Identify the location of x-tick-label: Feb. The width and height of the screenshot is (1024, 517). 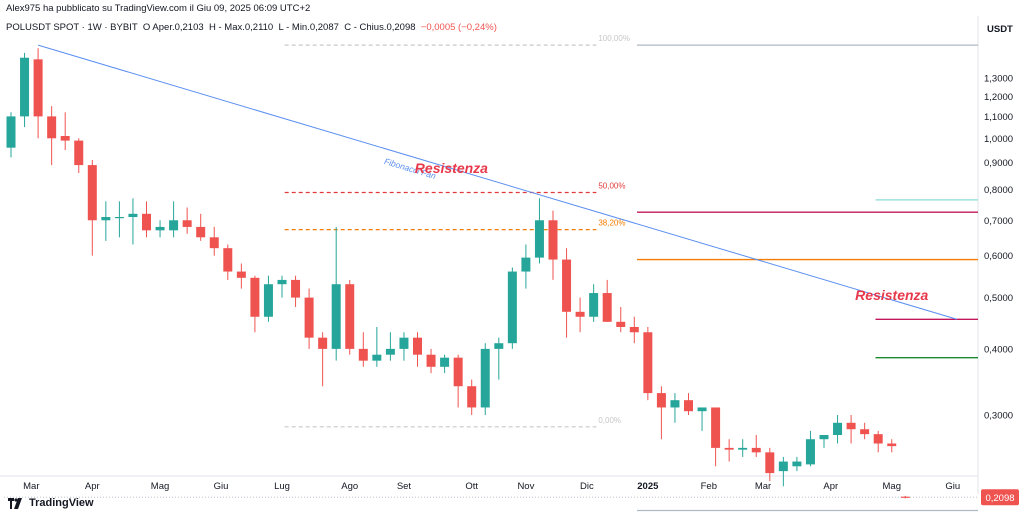
(709, 486).